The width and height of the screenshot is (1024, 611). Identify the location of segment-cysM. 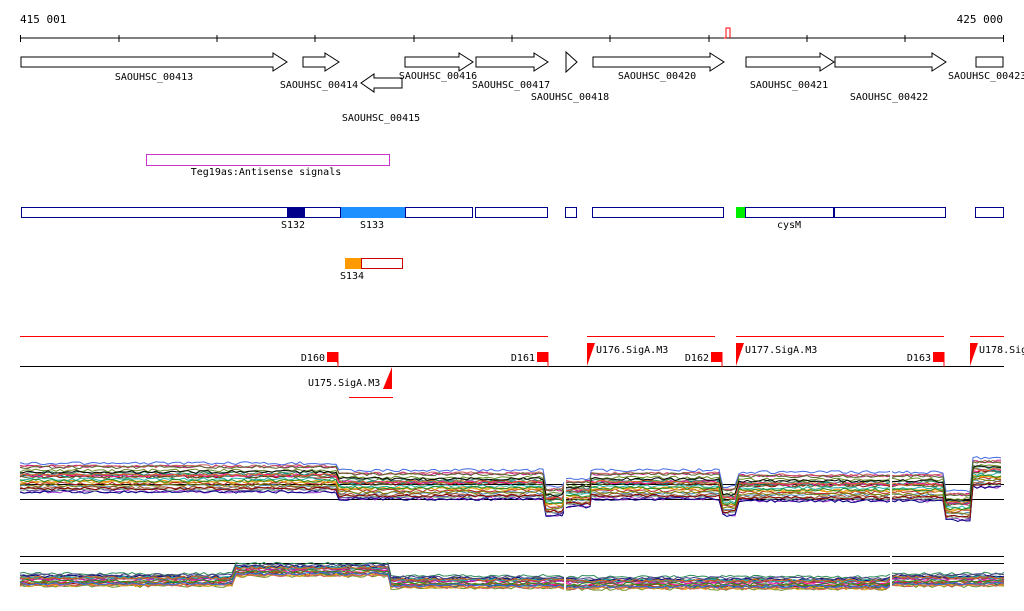
(740, 212).